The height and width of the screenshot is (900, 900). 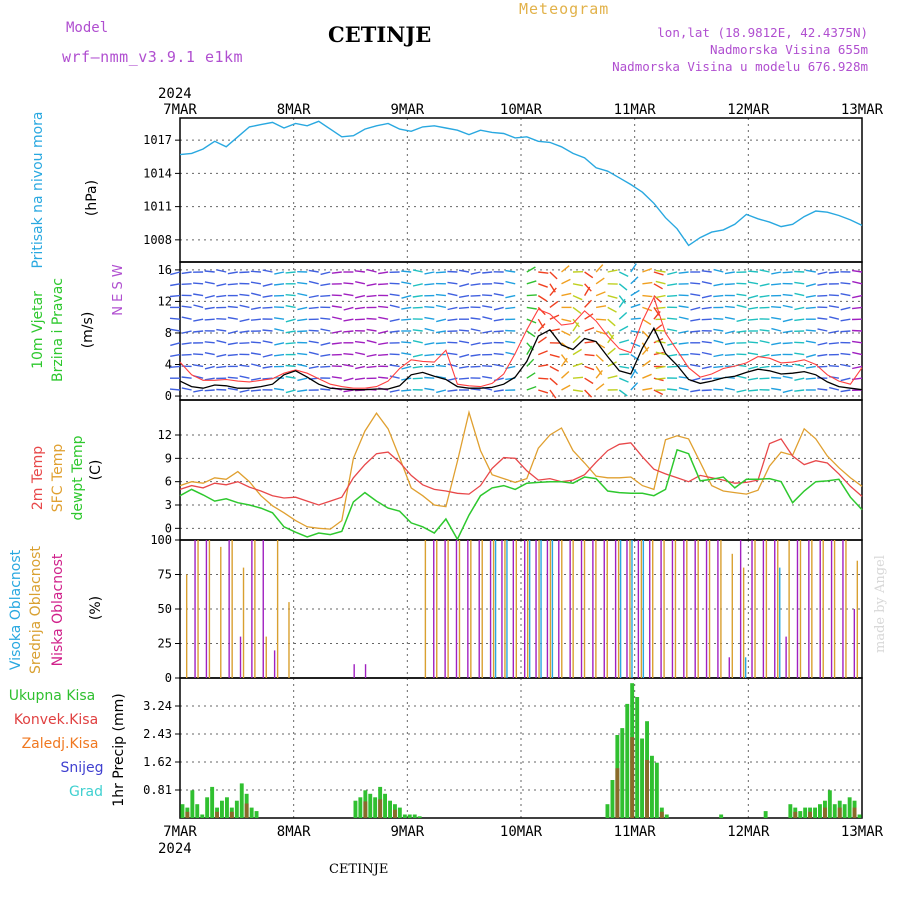 I want to click on dewpoint-ylabel: dewpt Temp, so click(x=78, y=477).